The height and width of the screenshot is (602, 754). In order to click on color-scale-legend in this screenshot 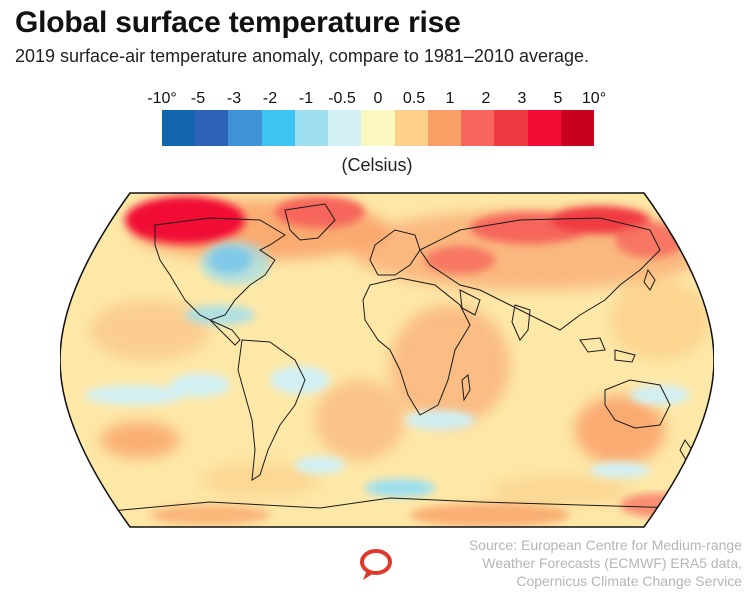, I will do `click(378, 128)`.